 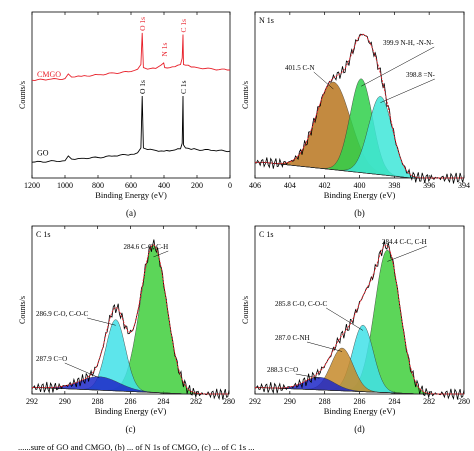 What do you see at coordinates (300, 68) in the screenshot?
I see `component-label: 401.5 C-N` at bounding box center [300, 68].